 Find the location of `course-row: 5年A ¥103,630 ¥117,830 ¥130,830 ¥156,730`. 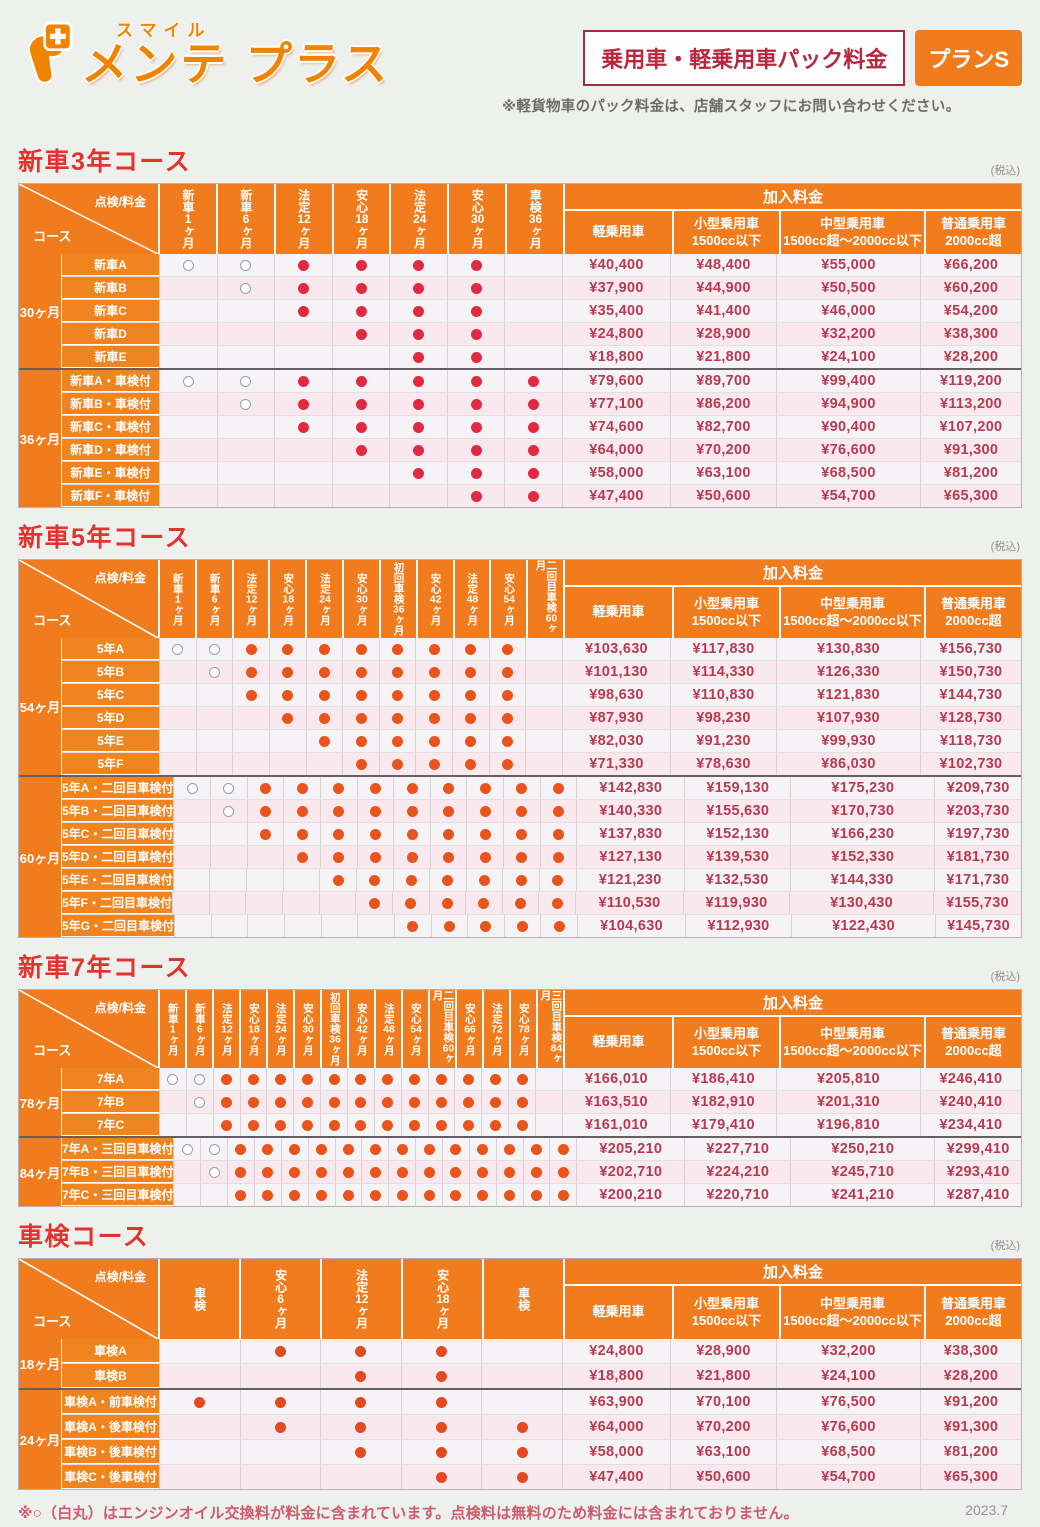

course-row: 5年A ¥103,630 ¥117,830 ¥130,830 ¥156,730 is located at coordinates (541, 649).